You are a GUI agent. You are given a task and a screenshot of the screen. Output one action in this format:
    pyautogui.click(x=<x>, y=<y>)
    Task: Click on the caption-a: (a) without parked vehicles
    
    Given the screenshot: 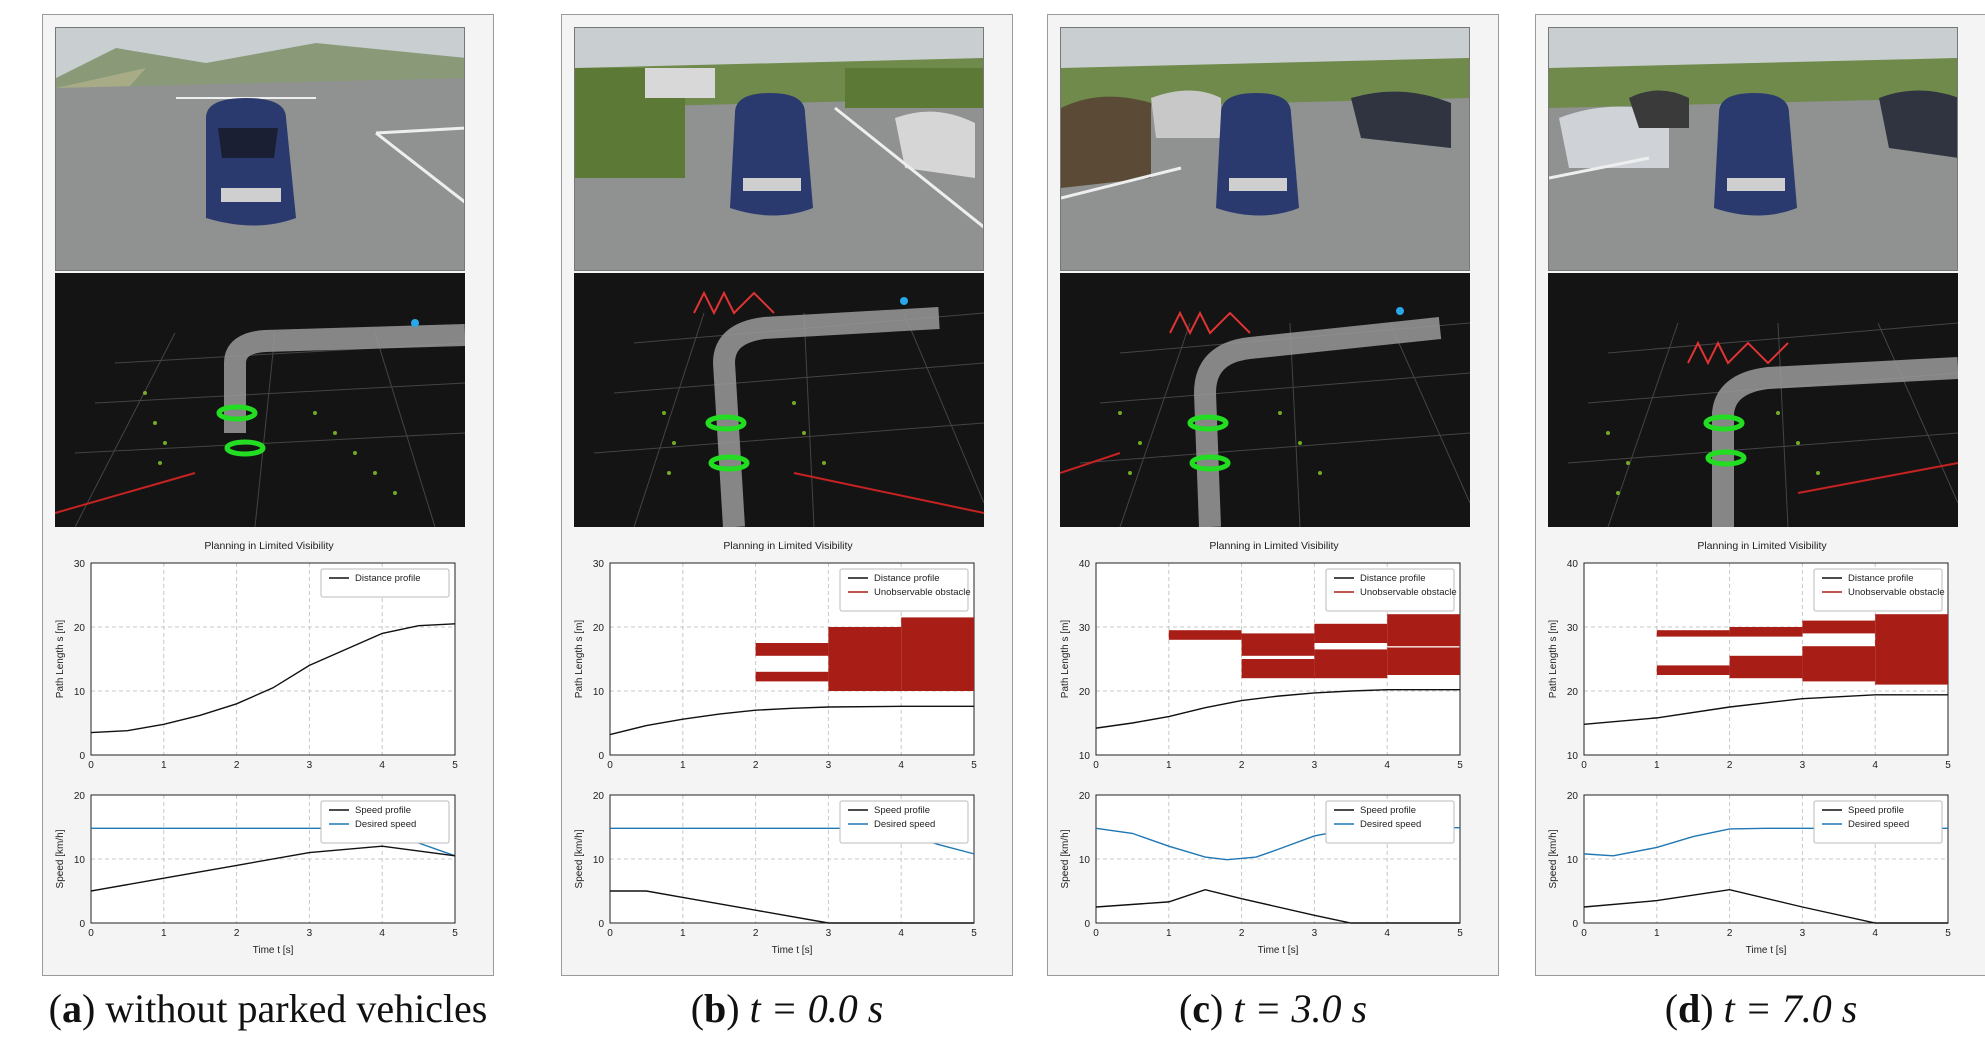 What is the action you would take?
    pyautogui.click(x=268, y=1008)
    